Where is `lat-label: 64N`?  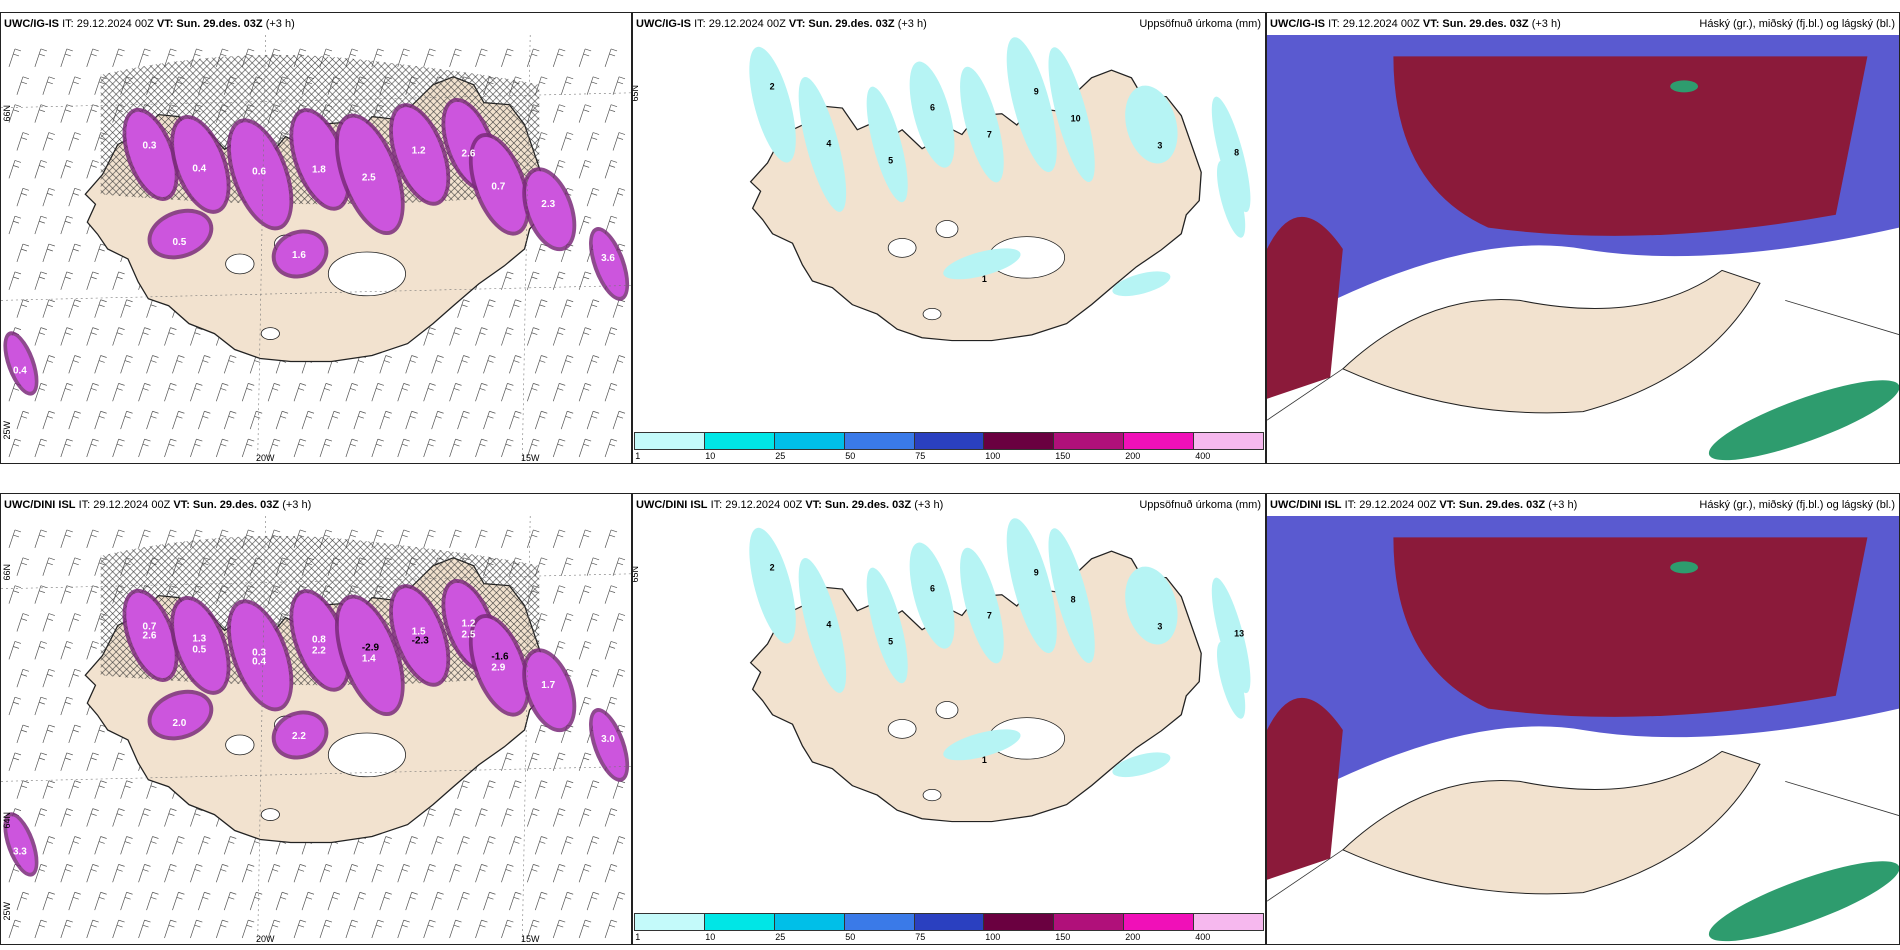 lat-label: 64N is located at coordinates (7, 820).